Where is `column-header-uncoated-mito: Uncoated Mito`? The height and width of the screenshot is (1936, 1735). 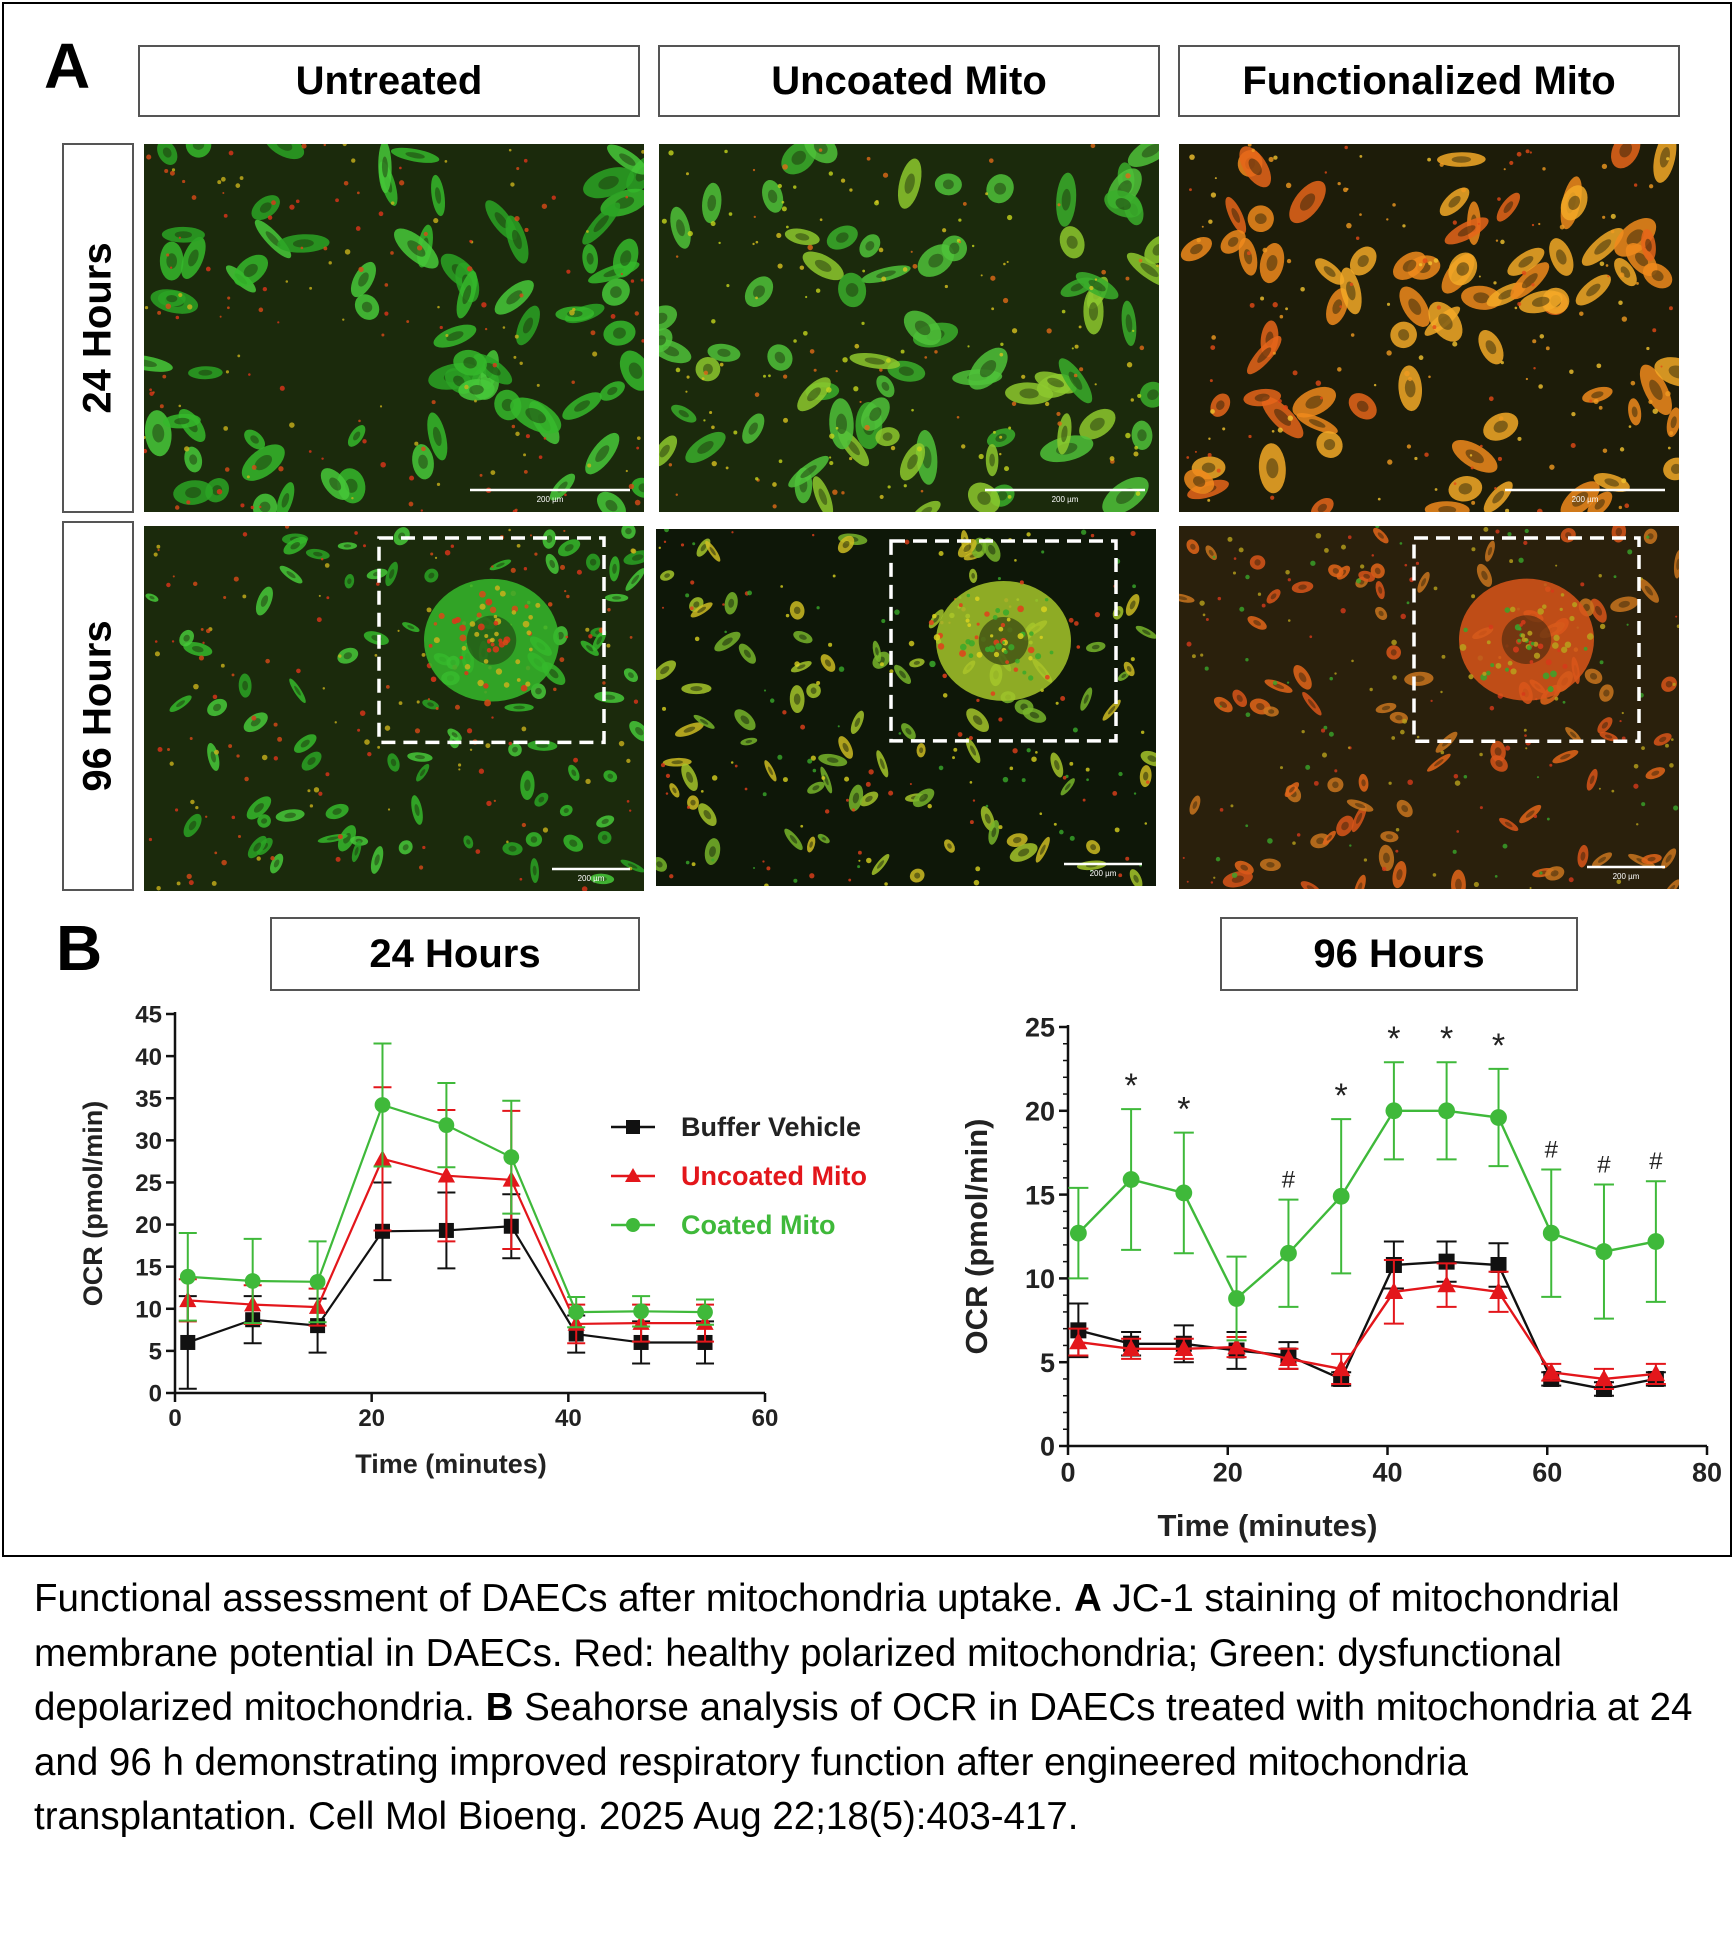 column-header-uncoated-mito: Uncoated Mito is located at coordinates (909, 81).